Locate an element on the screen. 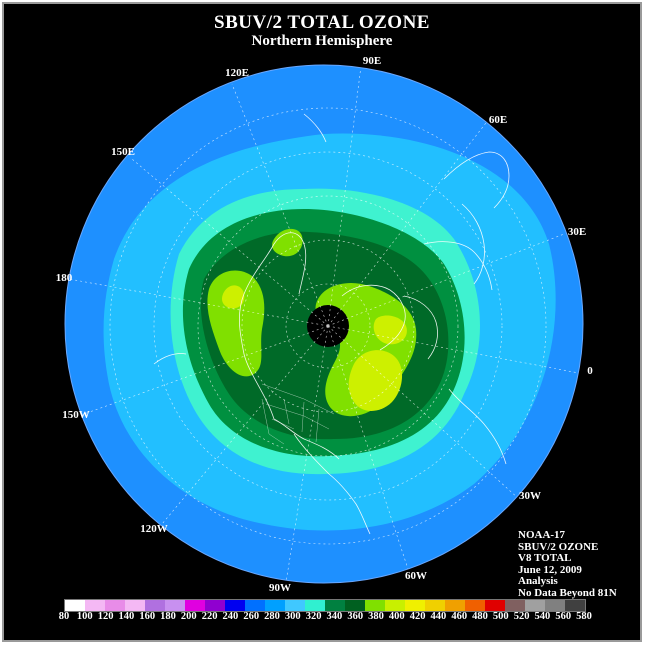 The width and height of the screenshot is (648, 648). map-subtitle: Northern Hemisphere is located at coordinates (322, 41).